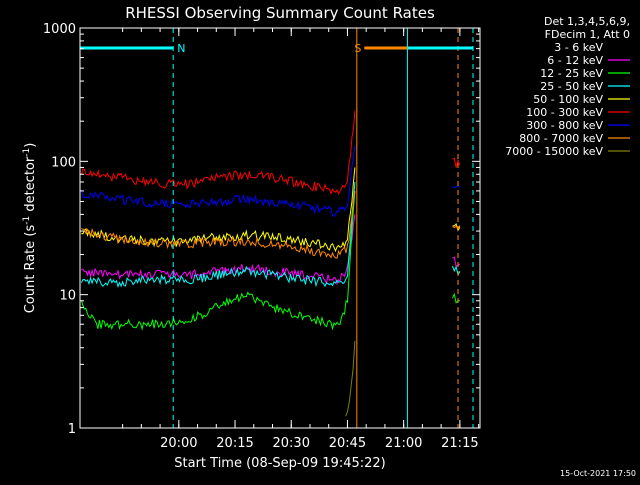  I want to click on x-tick-label-4: 21:00, so click(403, 443).